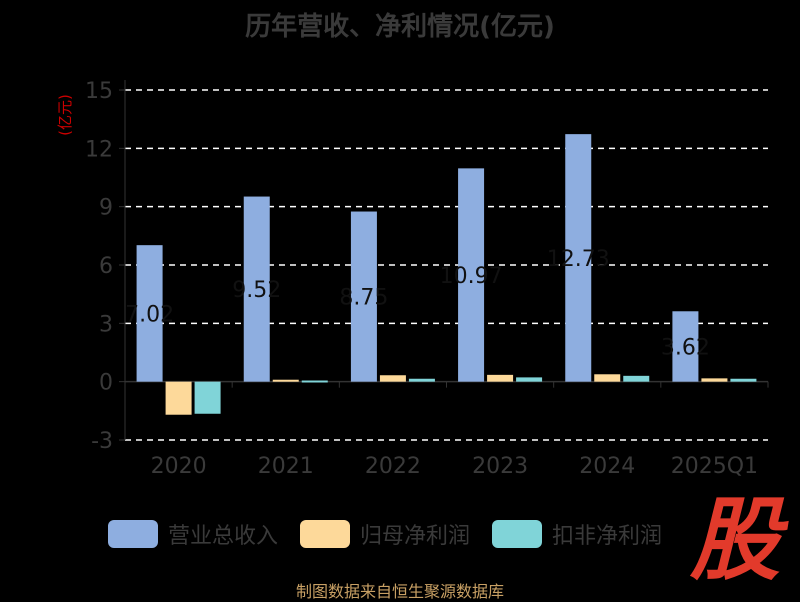 Image resolution: width=800 pixels, height=602 pixels. I want to click on legend-label-revenue: 营业总收入, so click(223, 536).